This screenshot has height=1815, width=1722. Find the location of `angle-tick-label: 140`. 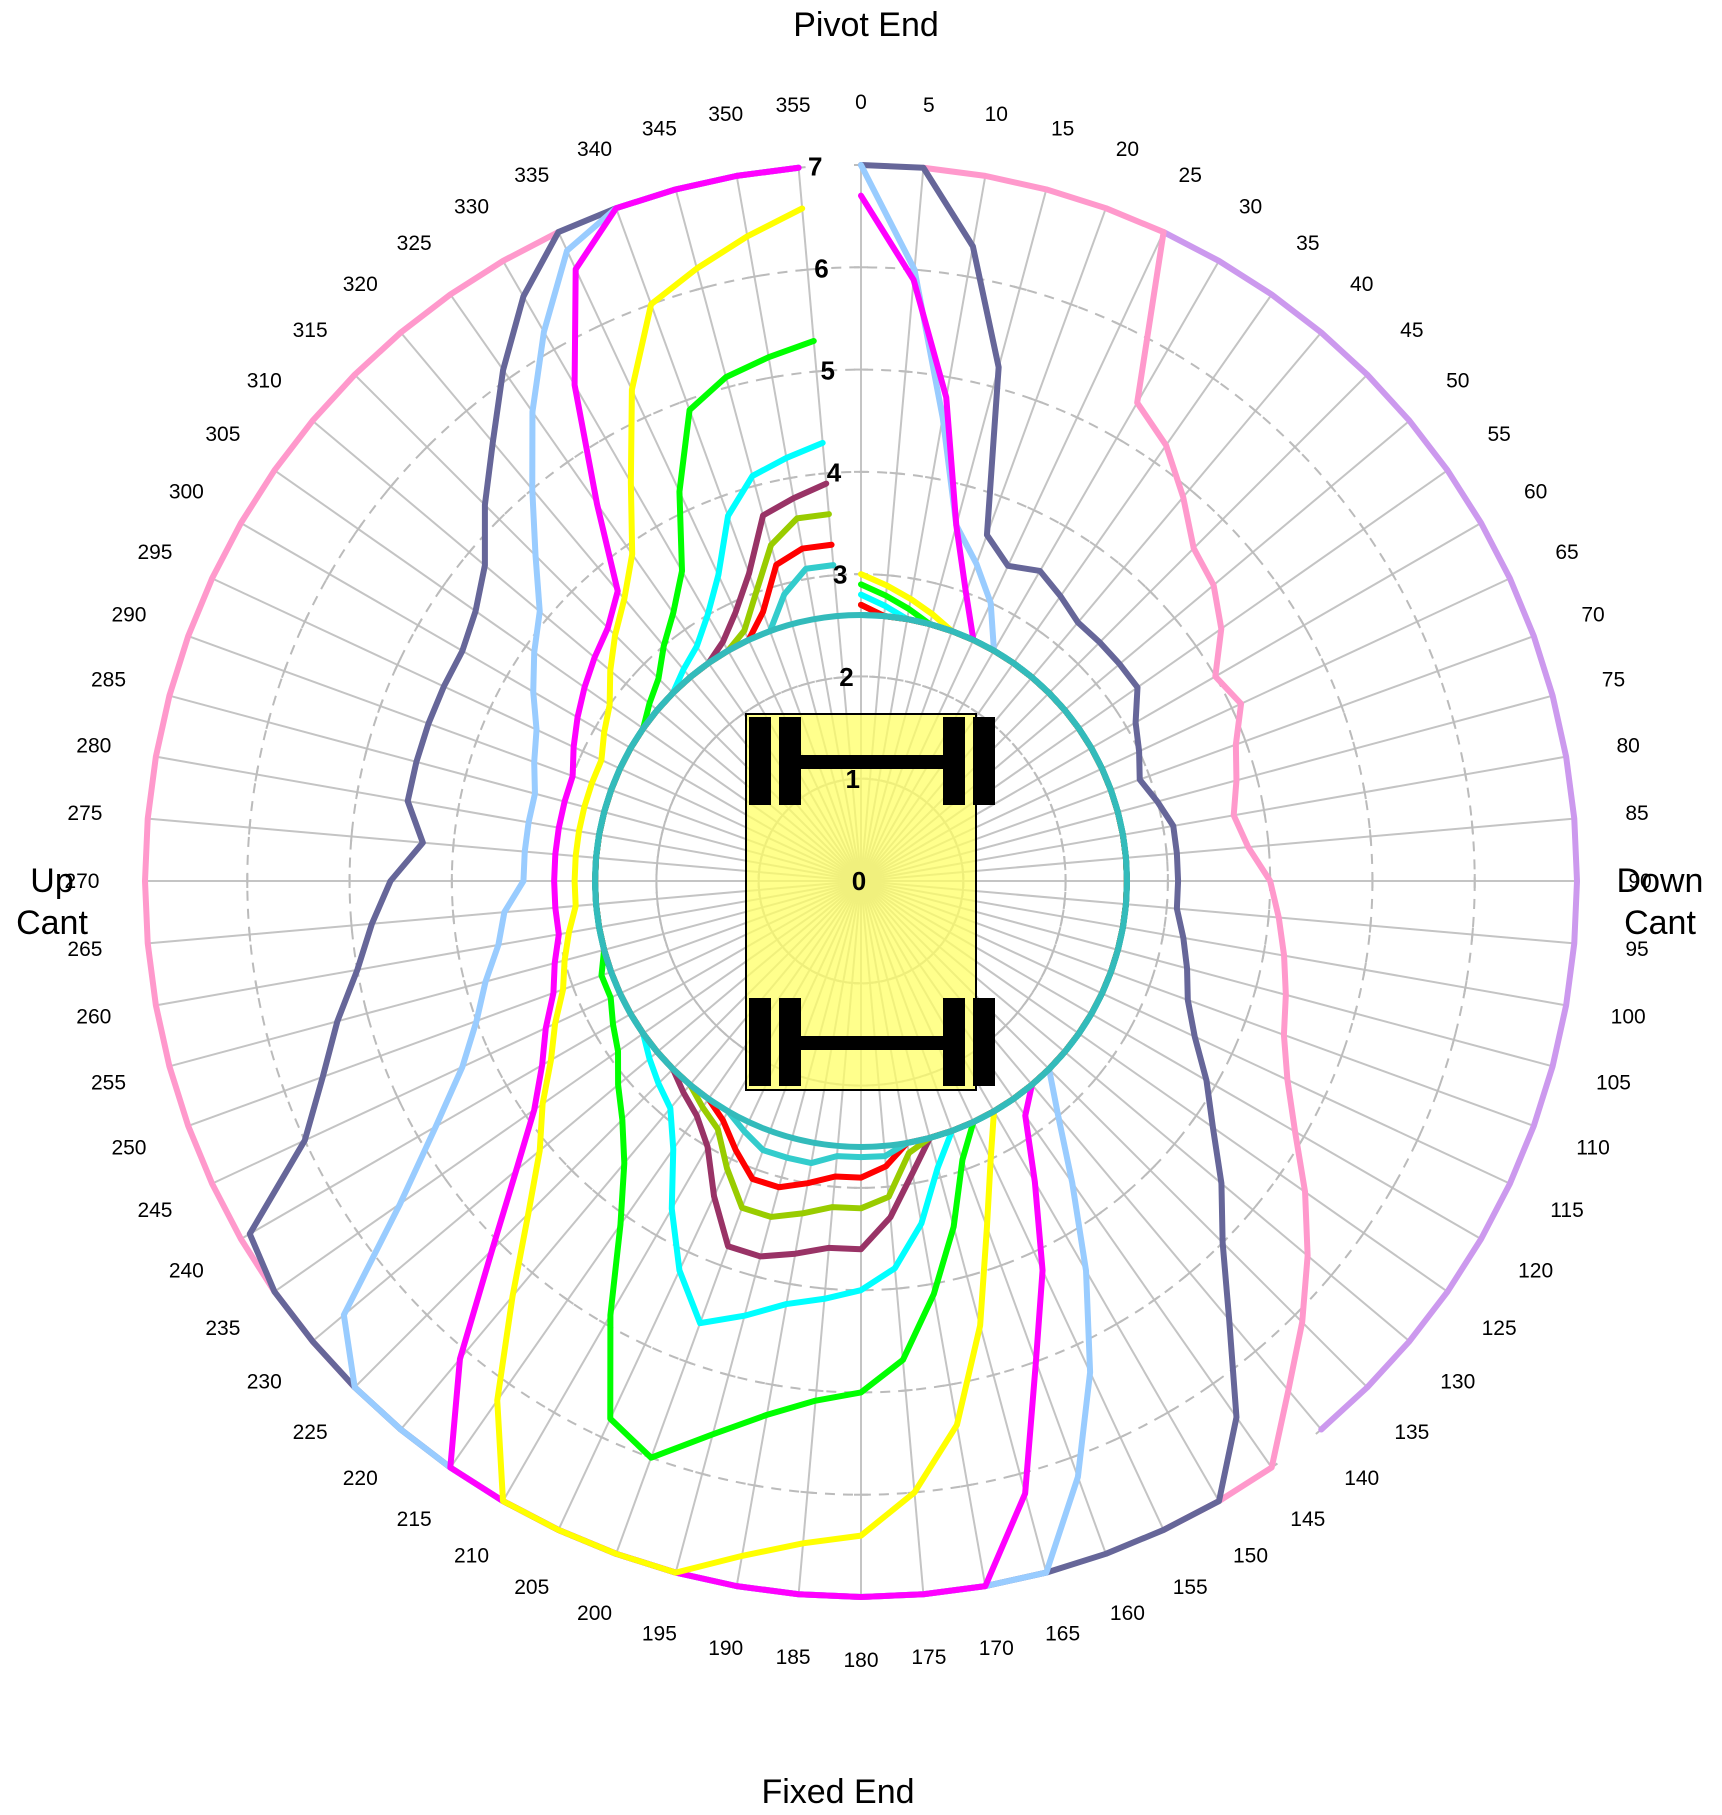

angle-tick-label: 140 is located at coordinates (1361, 1478).